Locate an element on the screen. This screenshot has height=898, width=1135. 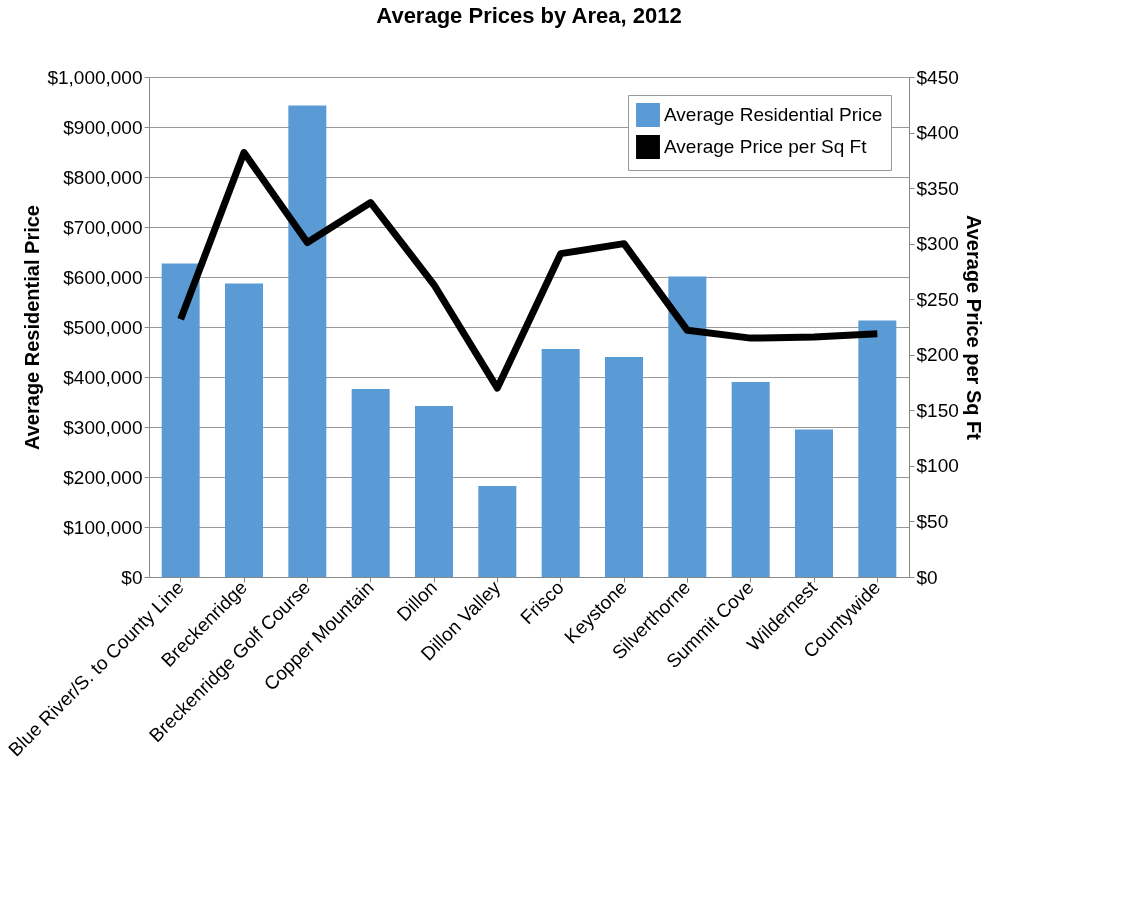
y-tick-label: $900,000 is located at coordinates (103, 127).